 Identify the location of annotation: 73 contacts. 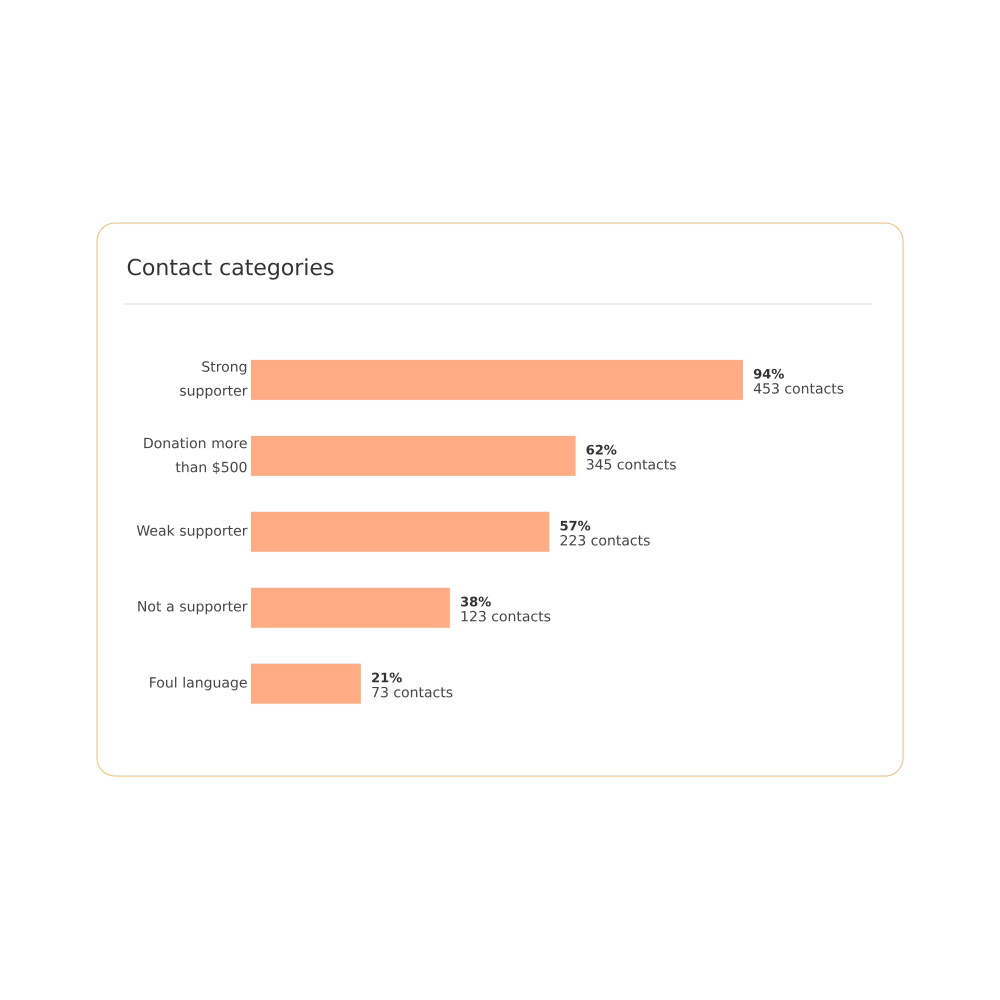
(412, 692).